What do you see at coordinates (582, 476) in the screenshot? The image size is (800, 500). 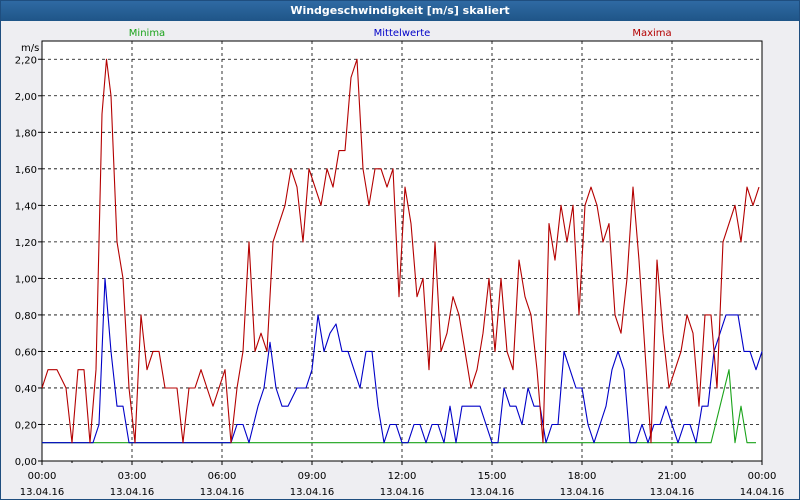 I see `x-tick-time: 18:00` at bounding box center [582, 476].